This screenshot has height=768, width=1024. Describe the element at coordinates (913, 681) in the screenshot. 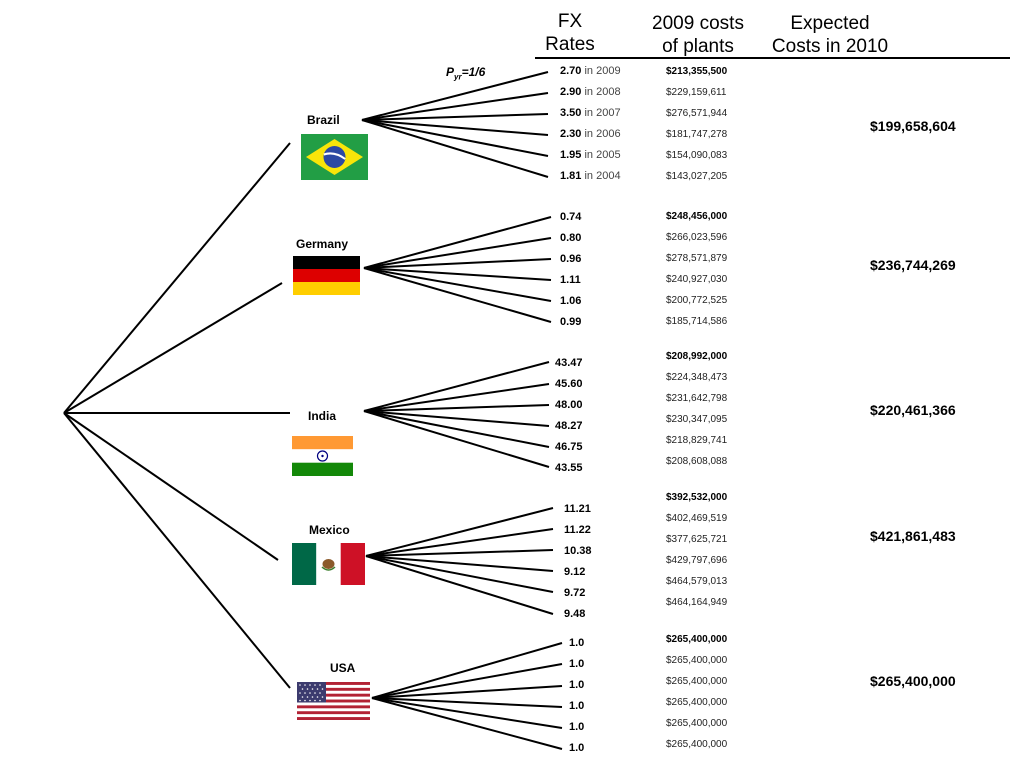

I see `expected-cost-usa: $265,400,000` at that location.